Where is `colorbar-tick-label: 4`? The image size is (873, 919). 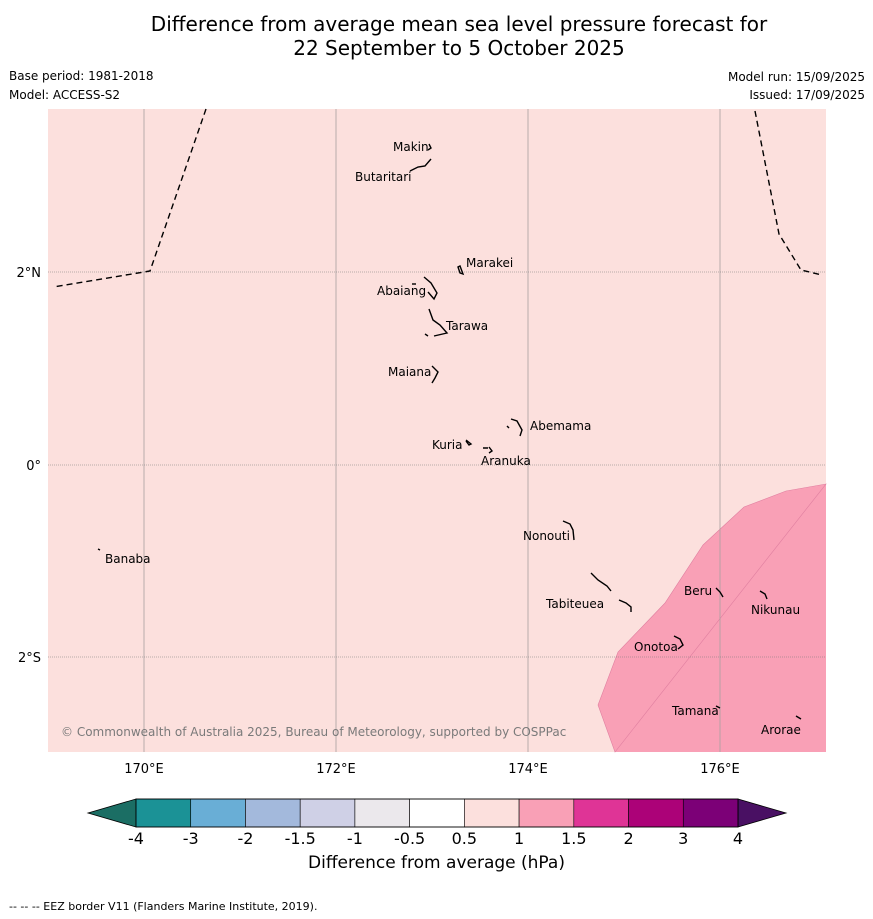
colorbar-tick-label: 4 is located at coordinates (738, 838).